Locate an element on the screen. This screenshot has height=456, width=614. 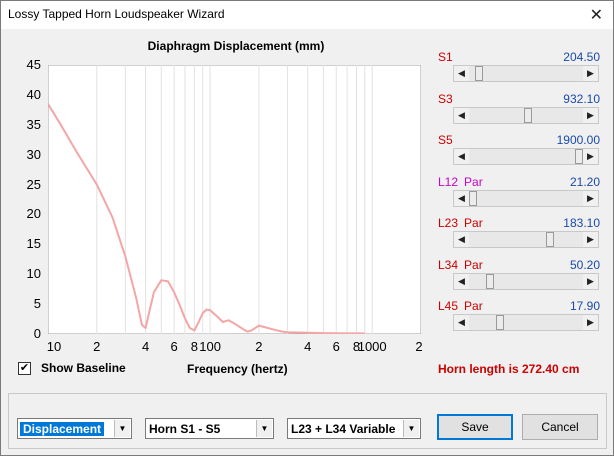
slider-name: S1 is located at coordinates (445, 57).